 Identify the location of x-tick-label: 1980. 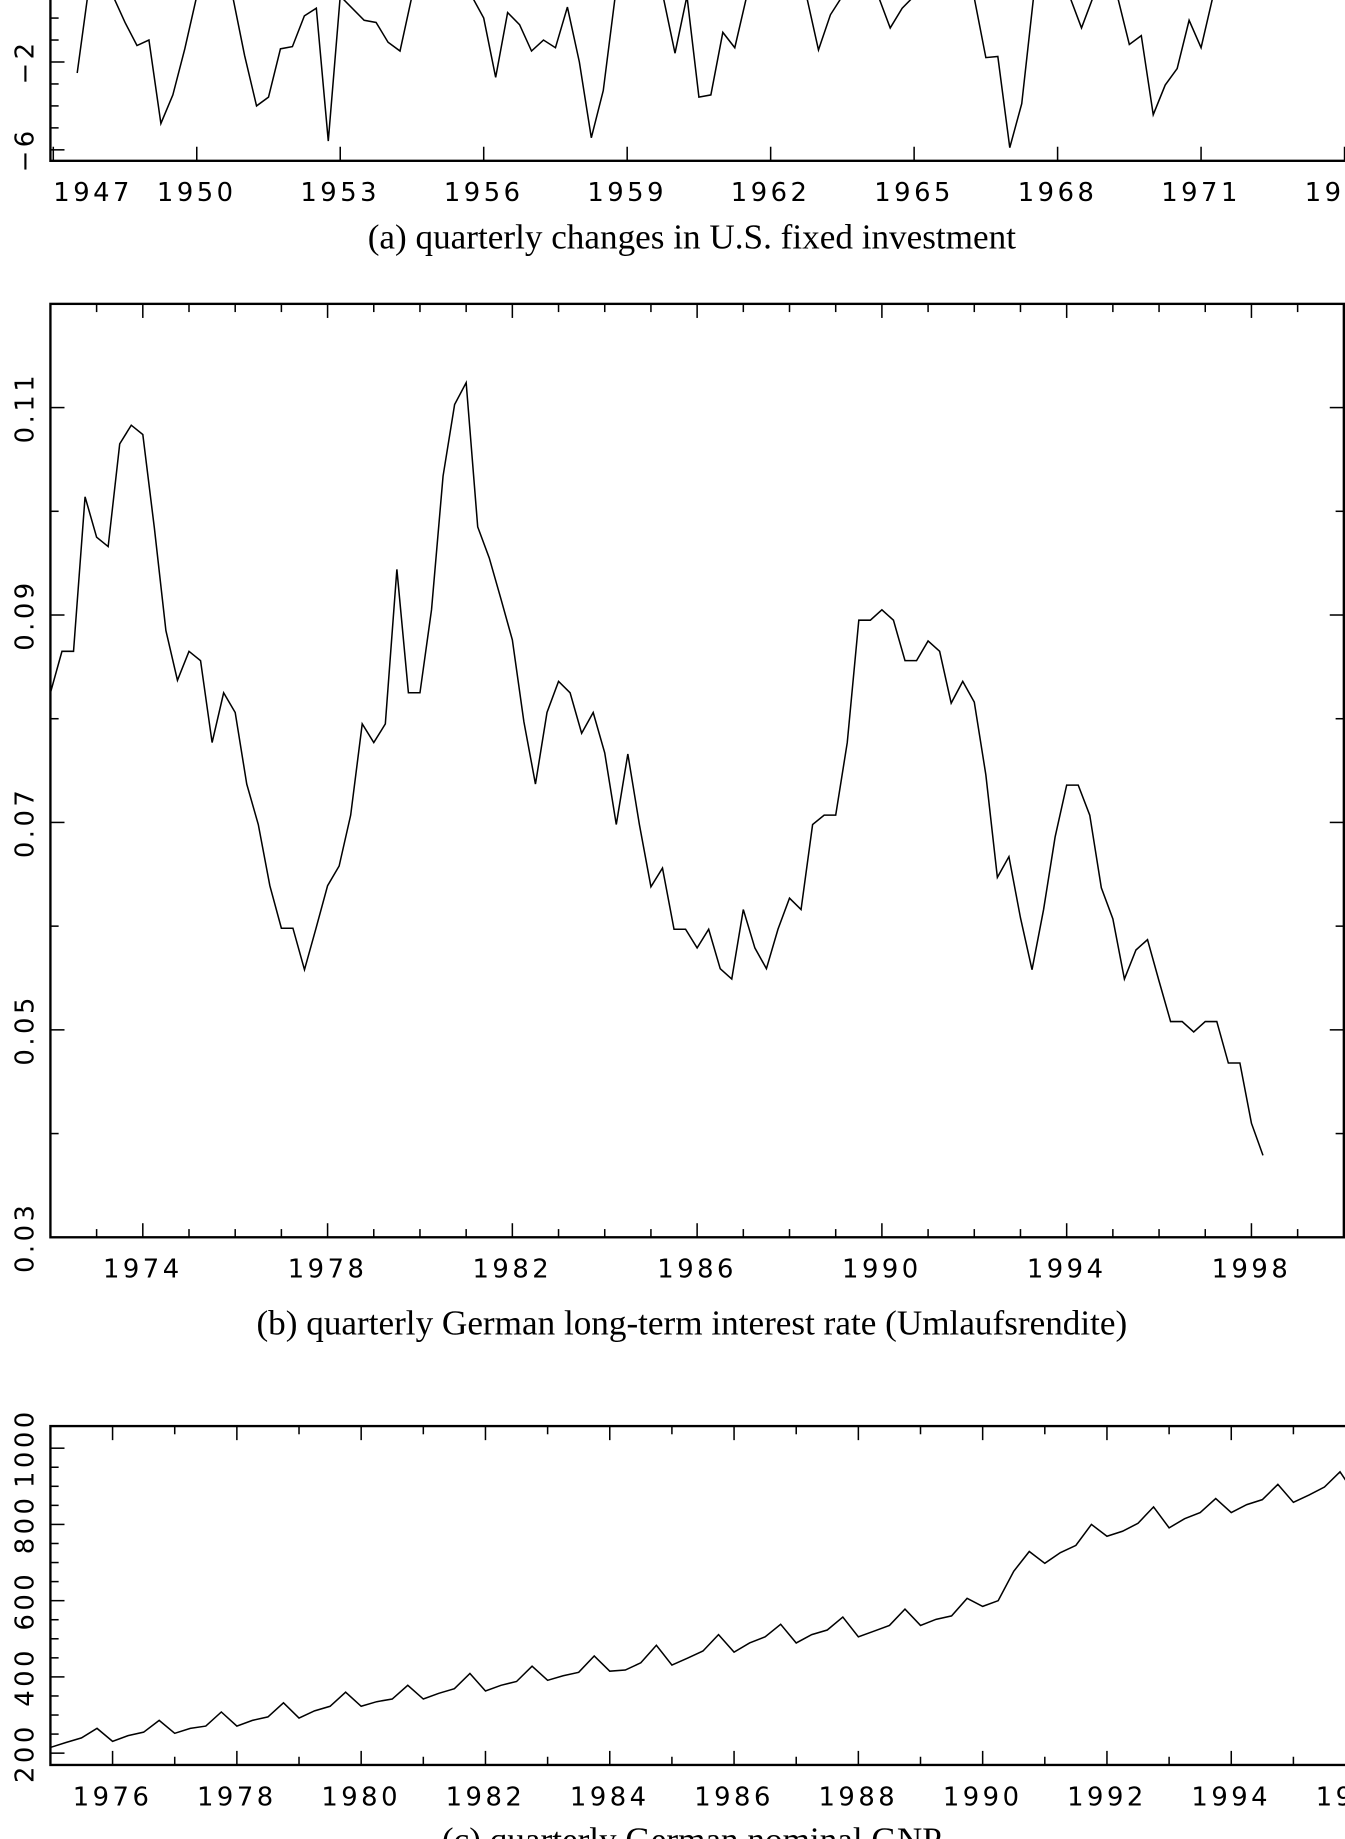
(361, 1797).